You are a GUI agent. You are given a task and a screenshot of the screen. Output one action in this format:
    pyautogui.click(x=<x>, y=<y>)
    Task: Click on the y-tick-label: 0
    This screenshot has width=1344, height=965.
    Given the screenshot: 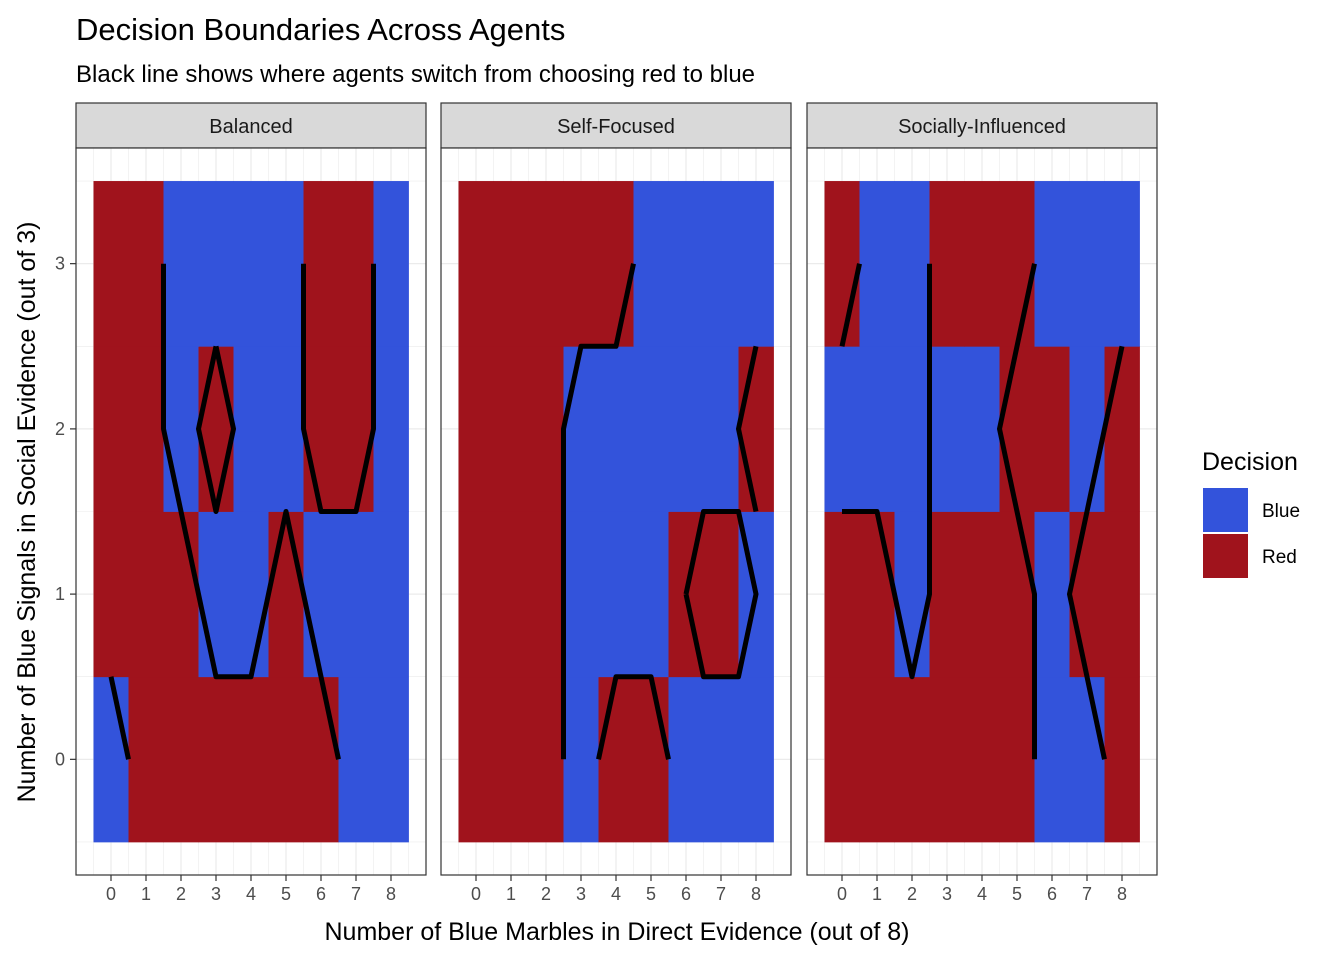 What is the action you would take?
    pyautogui.click(x=60, y=759)
    